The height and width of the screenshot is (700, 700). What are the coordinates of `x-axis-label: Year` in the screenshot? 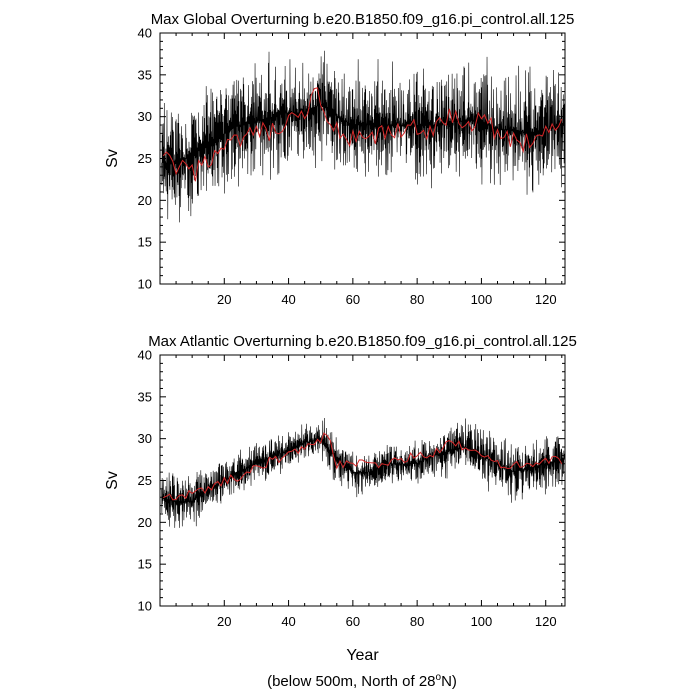 It's located at (362, 655).